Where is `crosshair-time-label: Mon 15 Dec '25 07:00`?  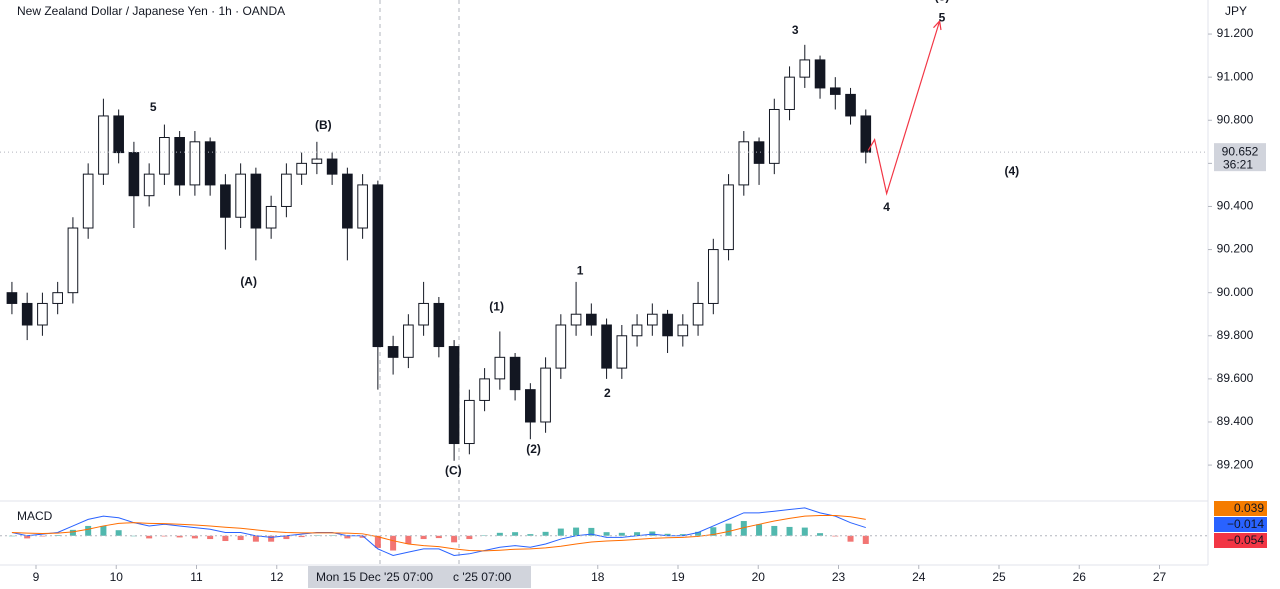
crosshair-time-label: Mon 15 Dec '25 07:00 is located at coordinates (374, 577).